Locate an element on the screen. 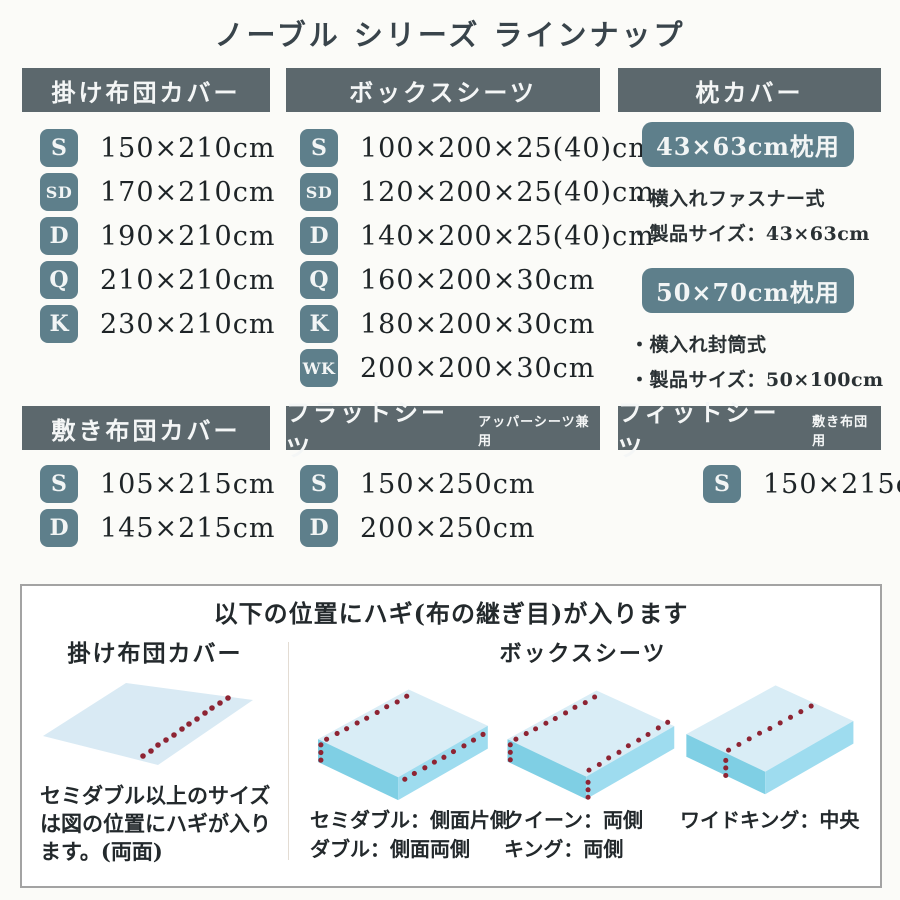  header-flat-sheet: フラットシーツ アッパーシーツ兼用 is located at coordinates (443, 430).